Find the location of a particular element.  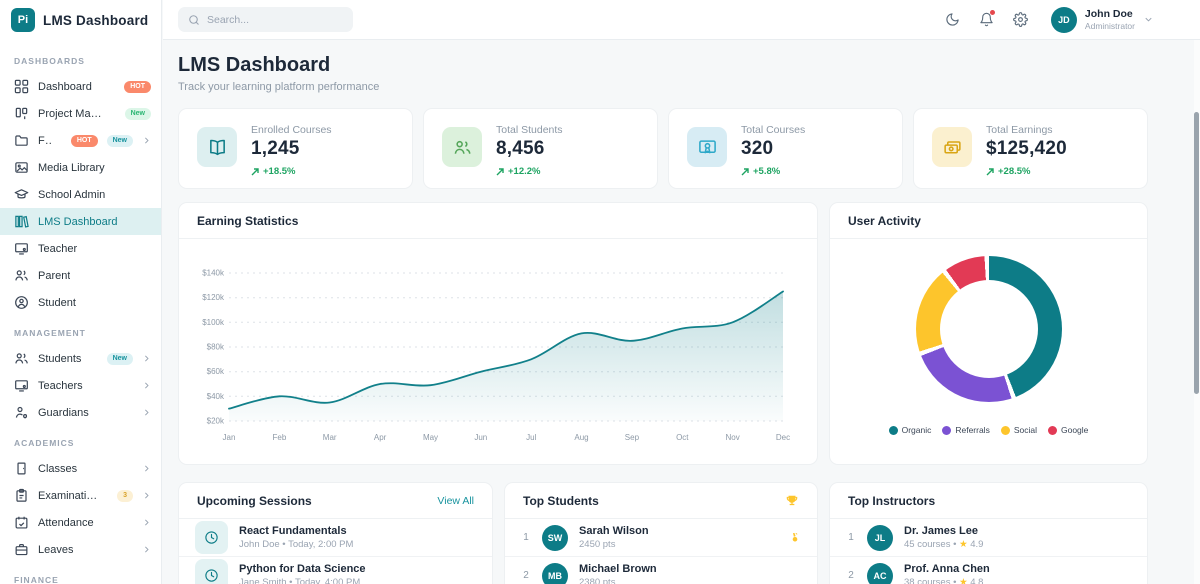

svg-text: $60k is located at coordinates (216, 371).